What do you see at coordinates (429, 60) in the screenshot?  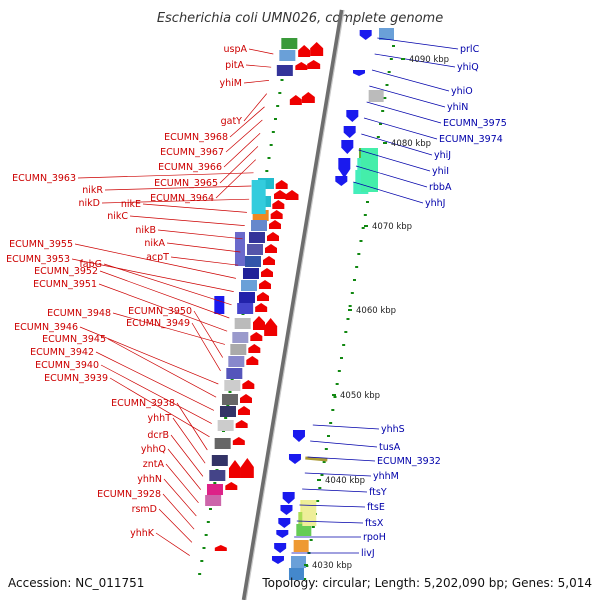 I see `scale-label: 4090 kbp` at bounding box center [429, 60].